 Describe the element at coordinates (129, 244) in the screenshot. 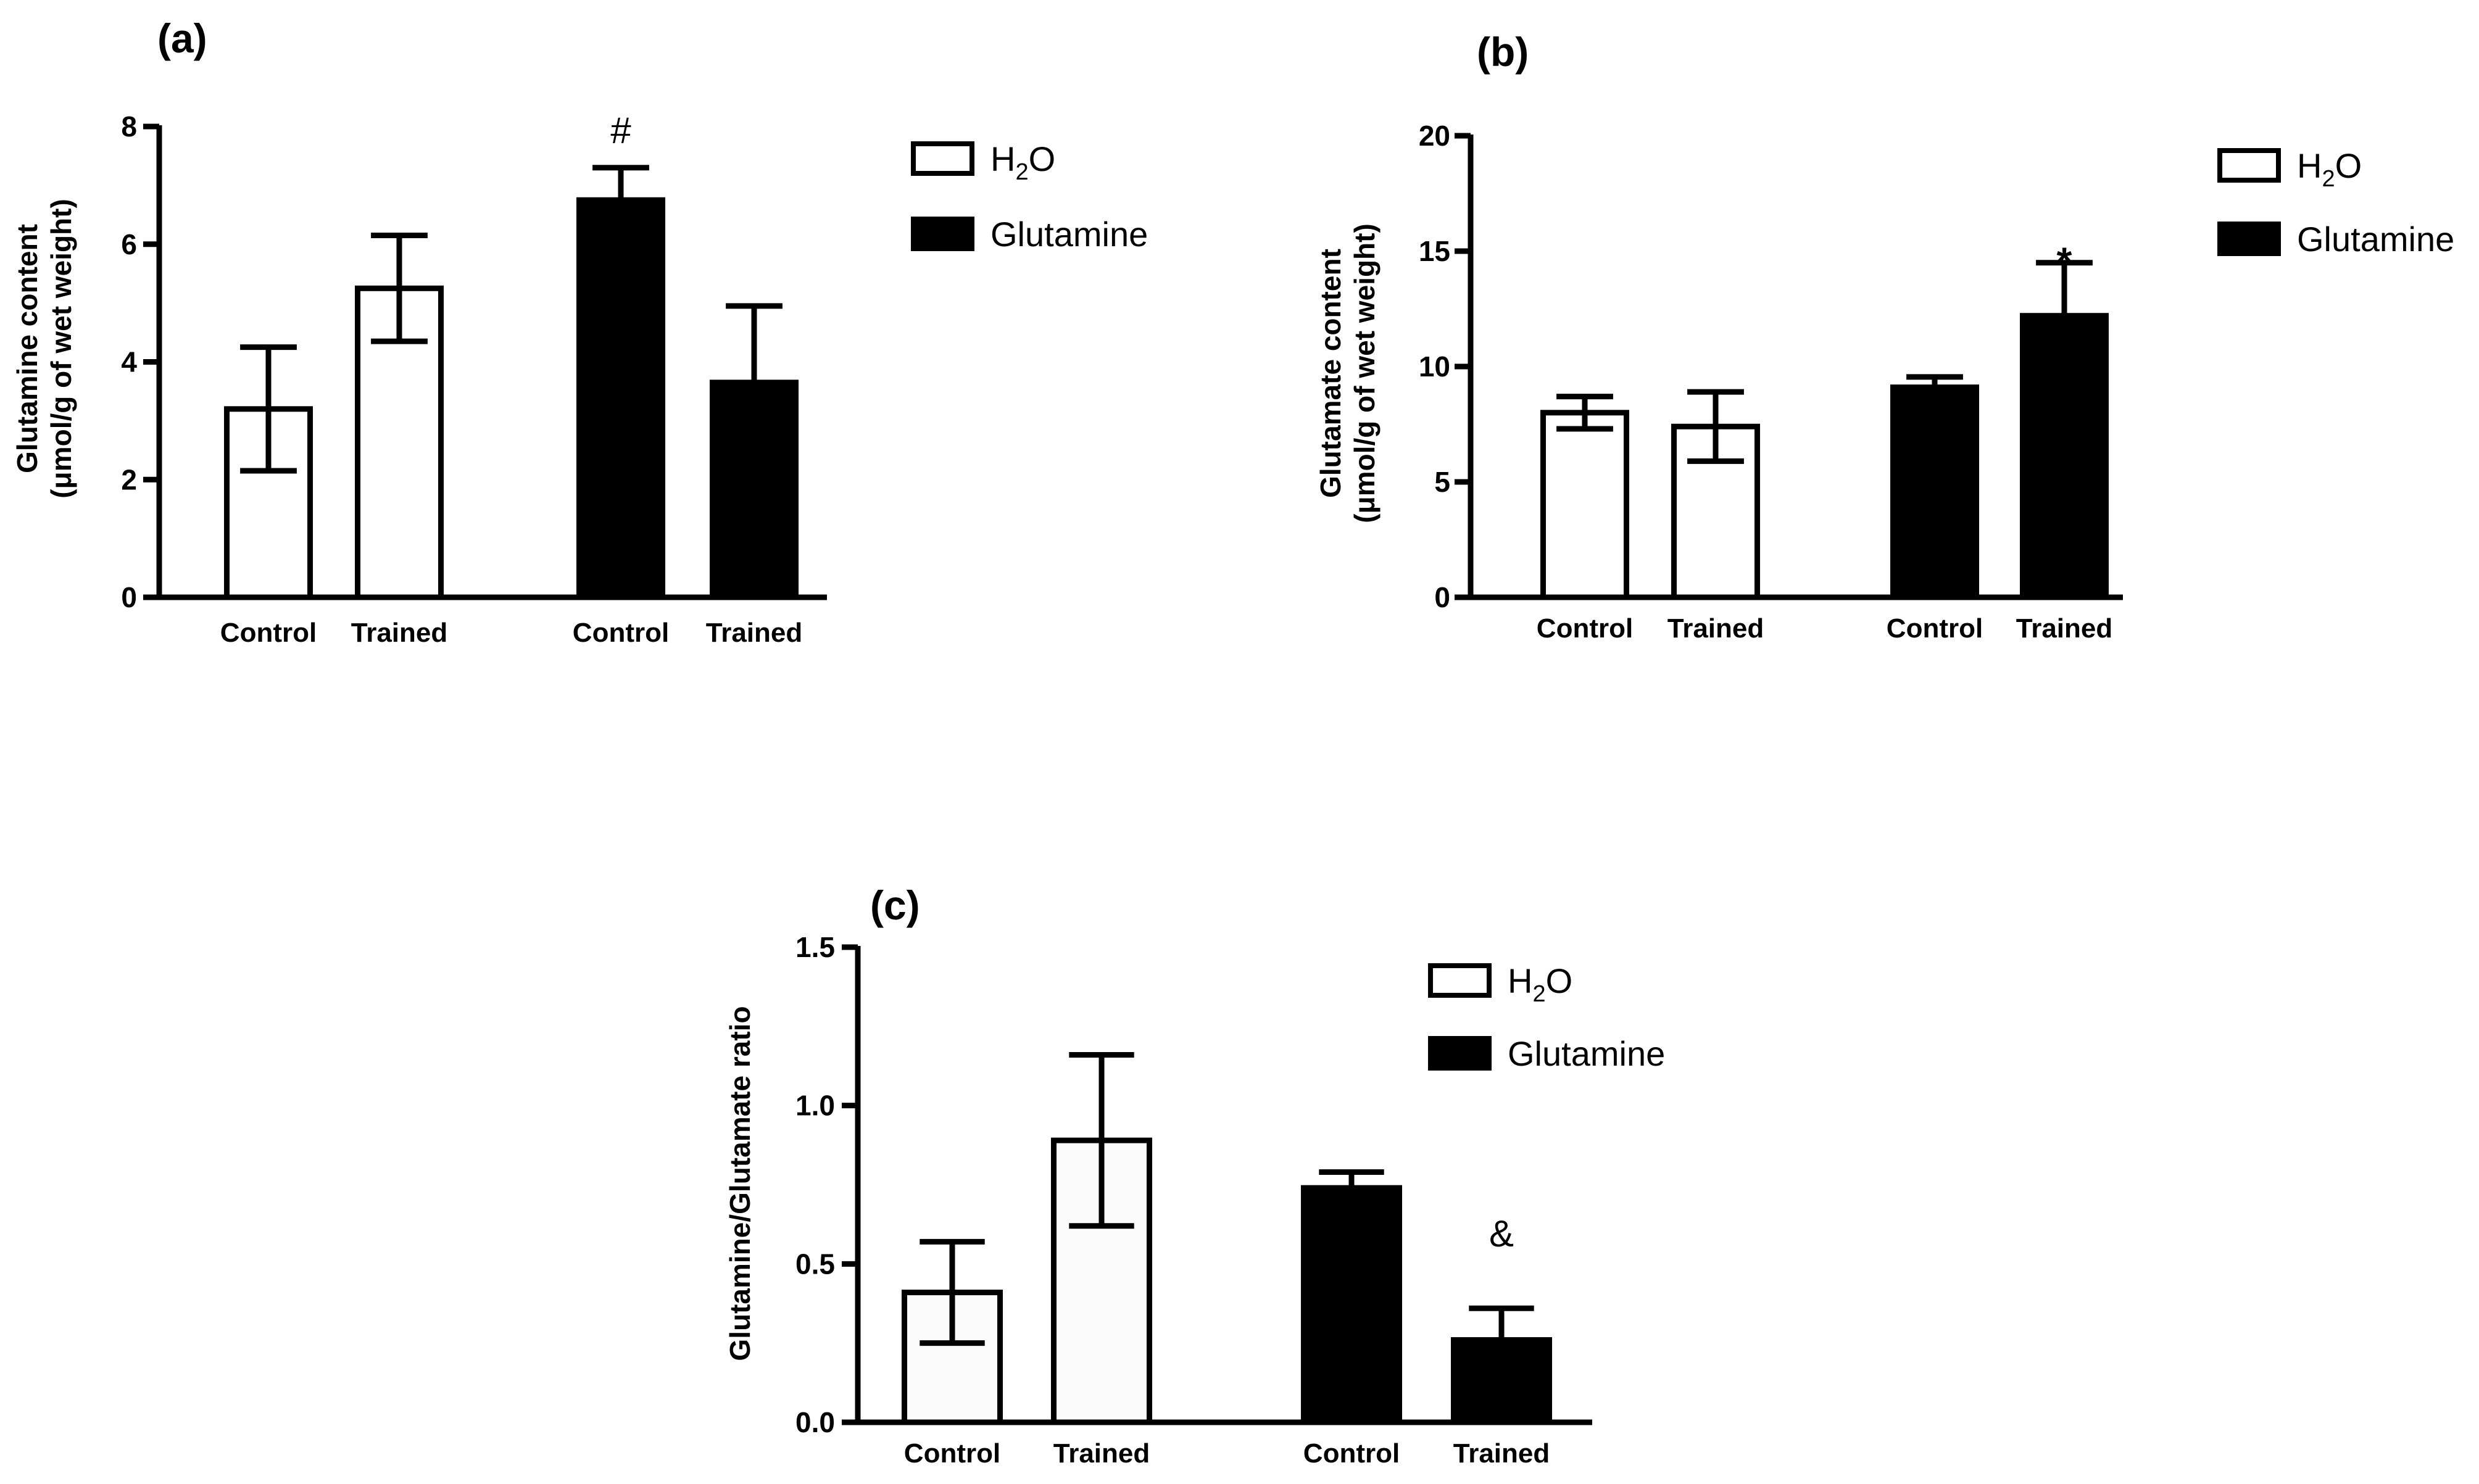

I see `panel-a-y-tick-label: 6` at that location.